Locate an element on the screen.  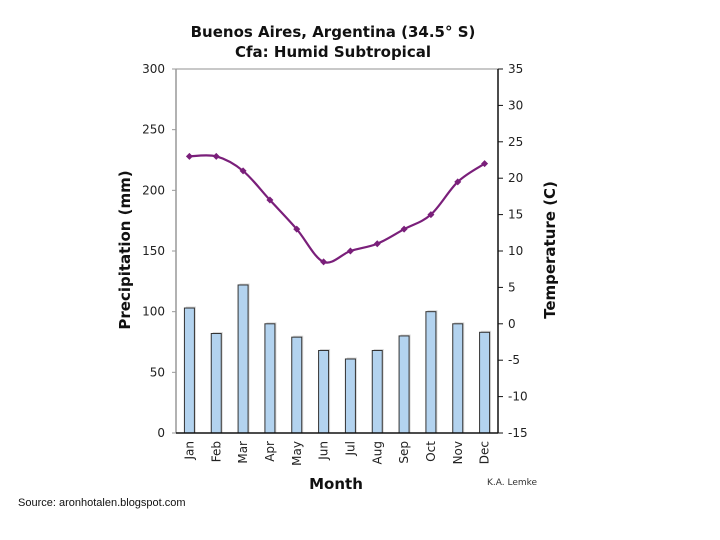
month-label: Jun is located at coordinates (324, 451).